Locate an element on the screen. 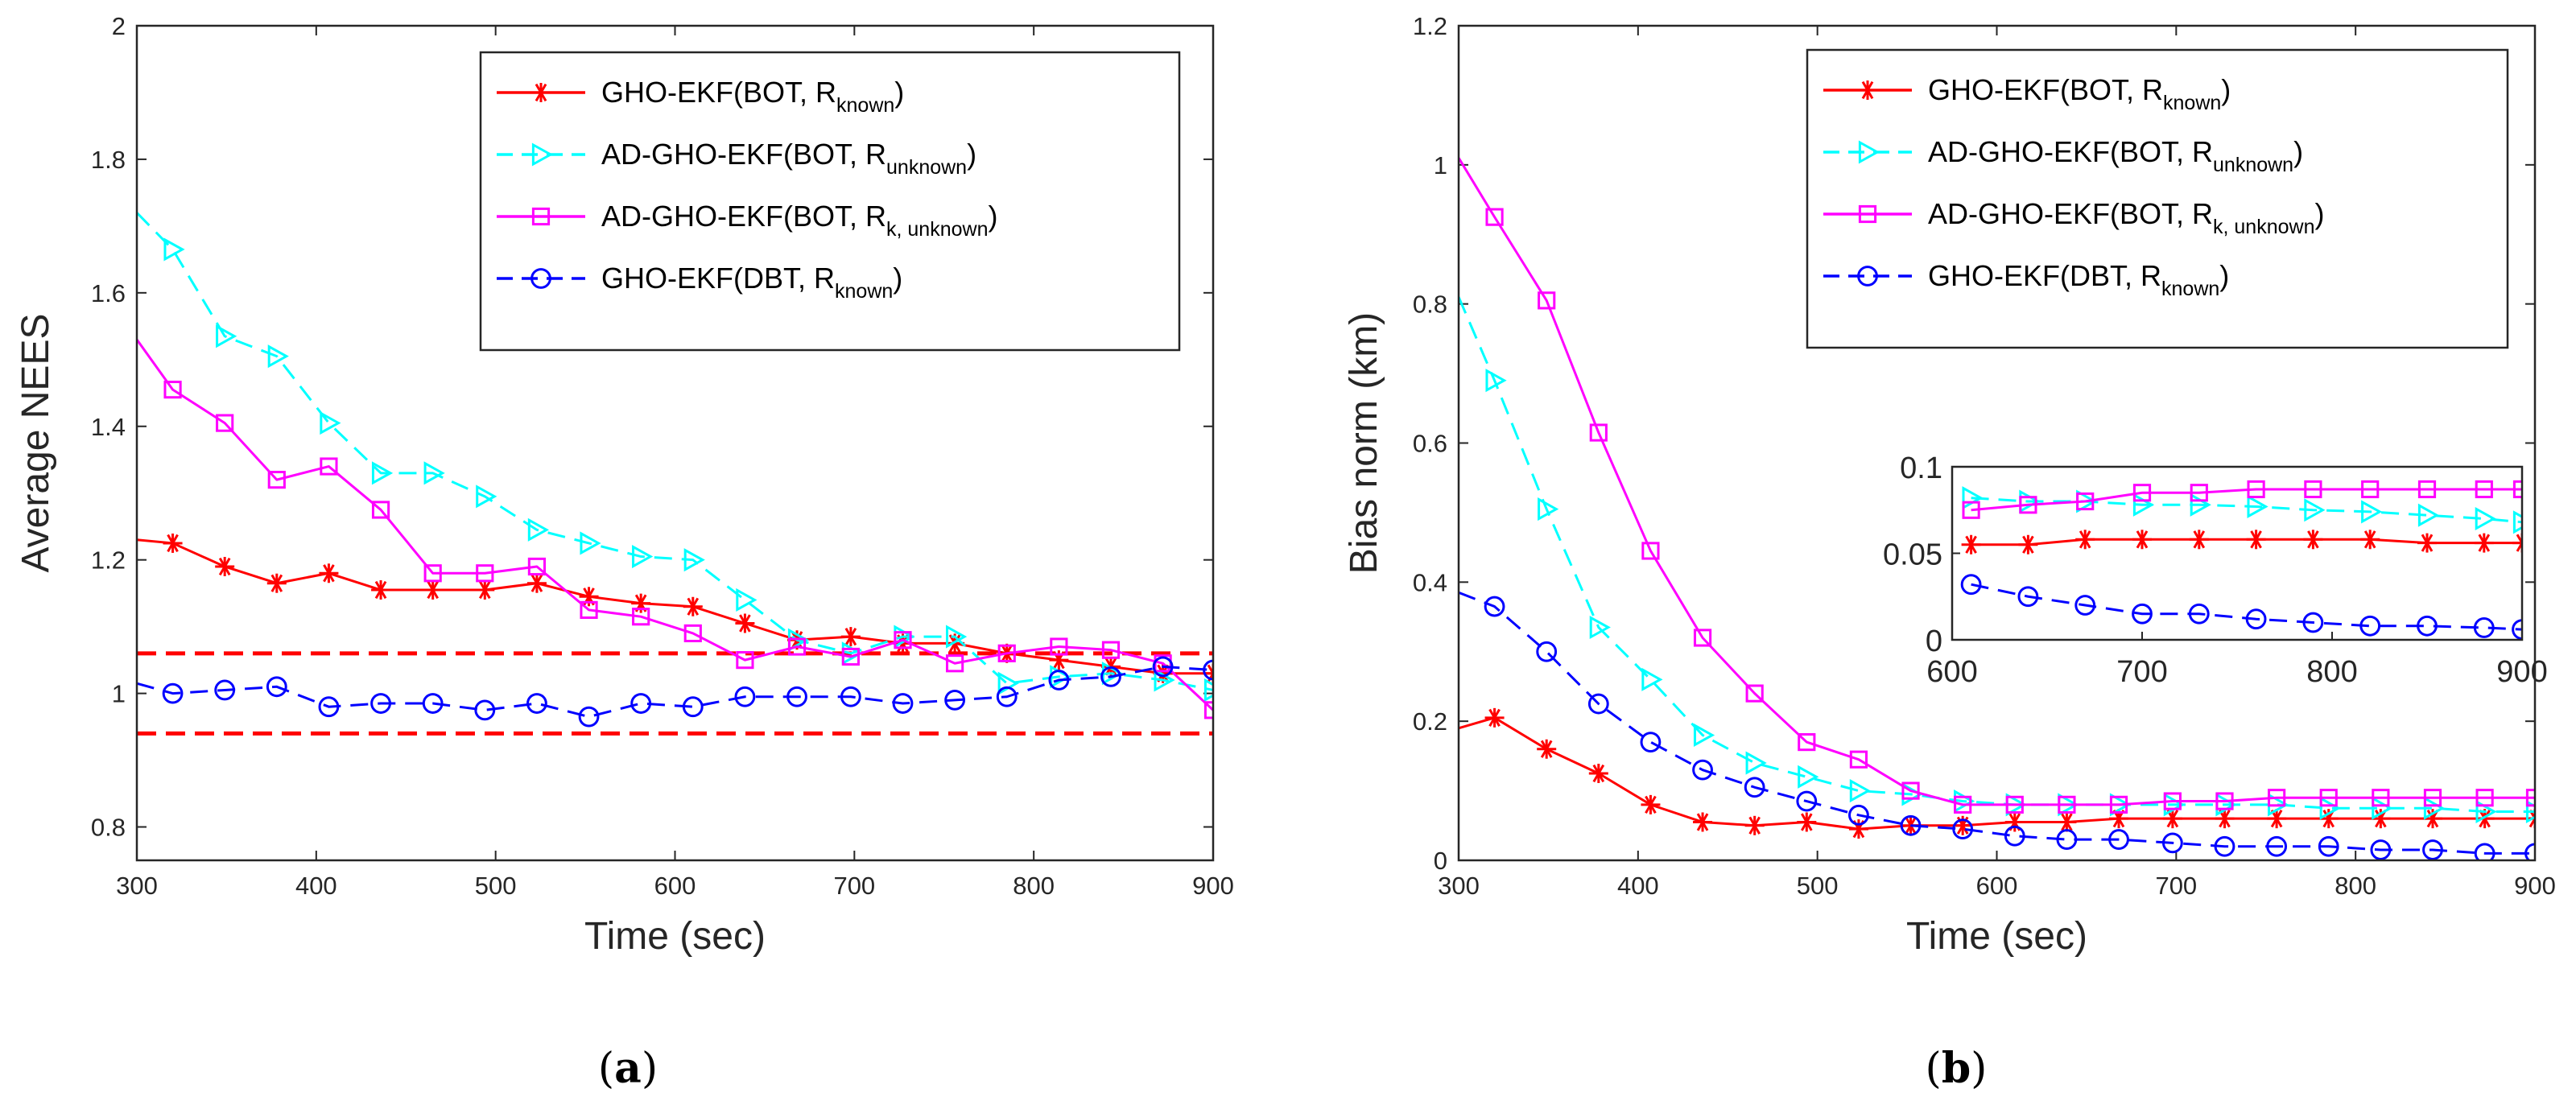 This screenshot has height=1109, width=2576. chart-b-series-4-line is located at coordinates (1997, 723).